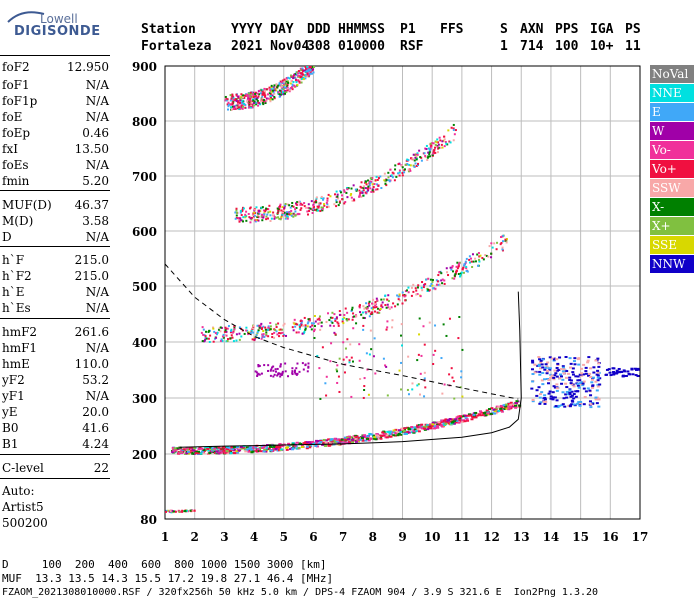  Describe the element at coordinates (13, 380) in the screenshot. I see `param-label: yF2` at that location.